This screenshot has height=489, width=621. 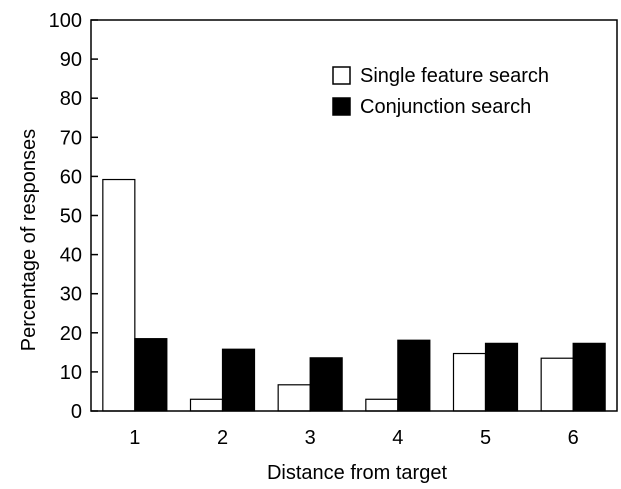 What do you see at coordinates (71, 334) in the screenshot?
I see `y-tick-label: 20` at bounding box center [71, 334].